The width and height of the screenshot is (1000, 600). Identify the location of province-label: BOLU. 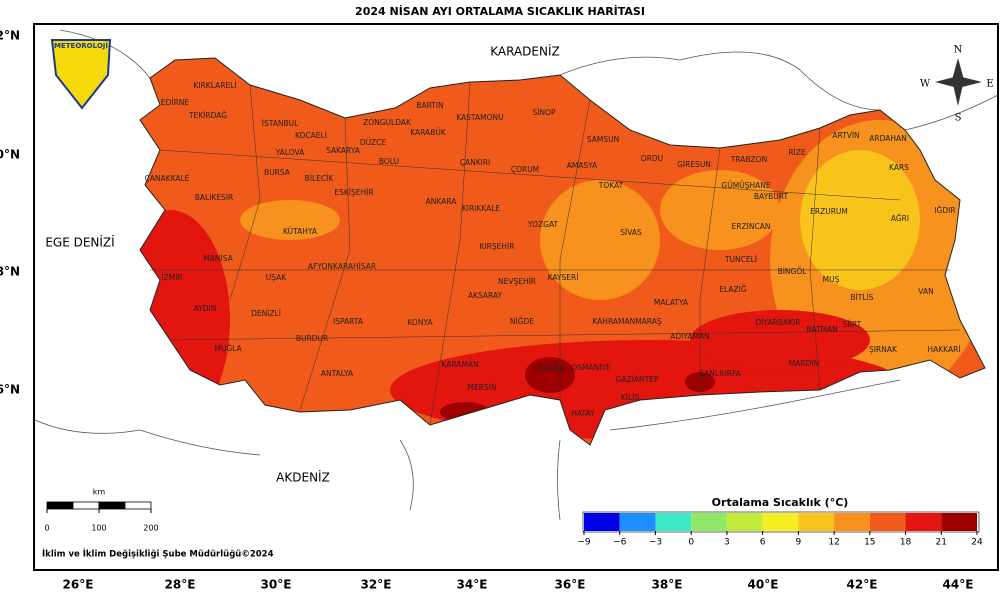
(389, 161).